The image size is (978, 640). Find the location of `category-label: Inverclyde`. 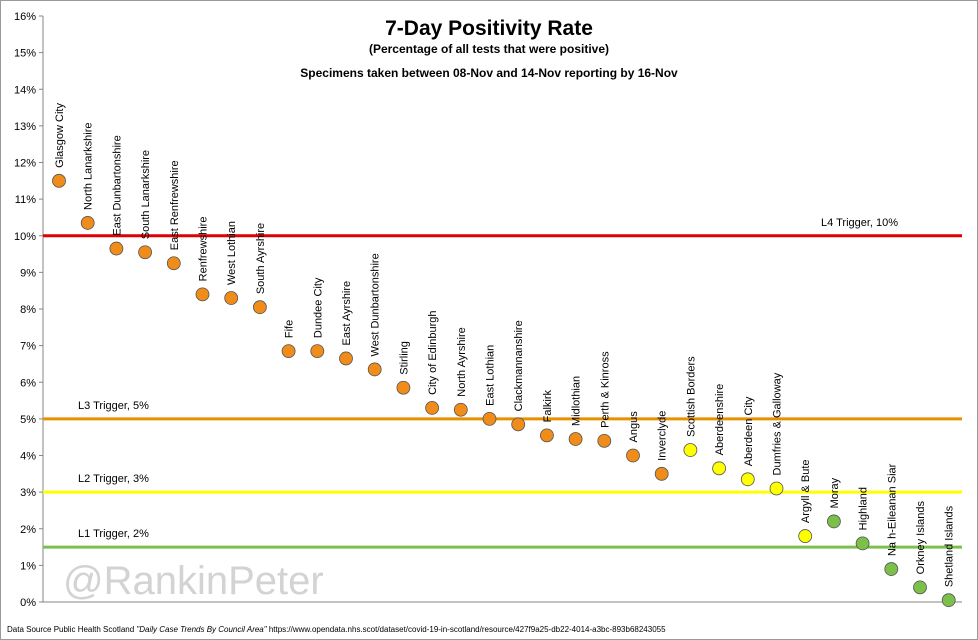

category-label: Inverclyde is located at coordinates (663, 436).